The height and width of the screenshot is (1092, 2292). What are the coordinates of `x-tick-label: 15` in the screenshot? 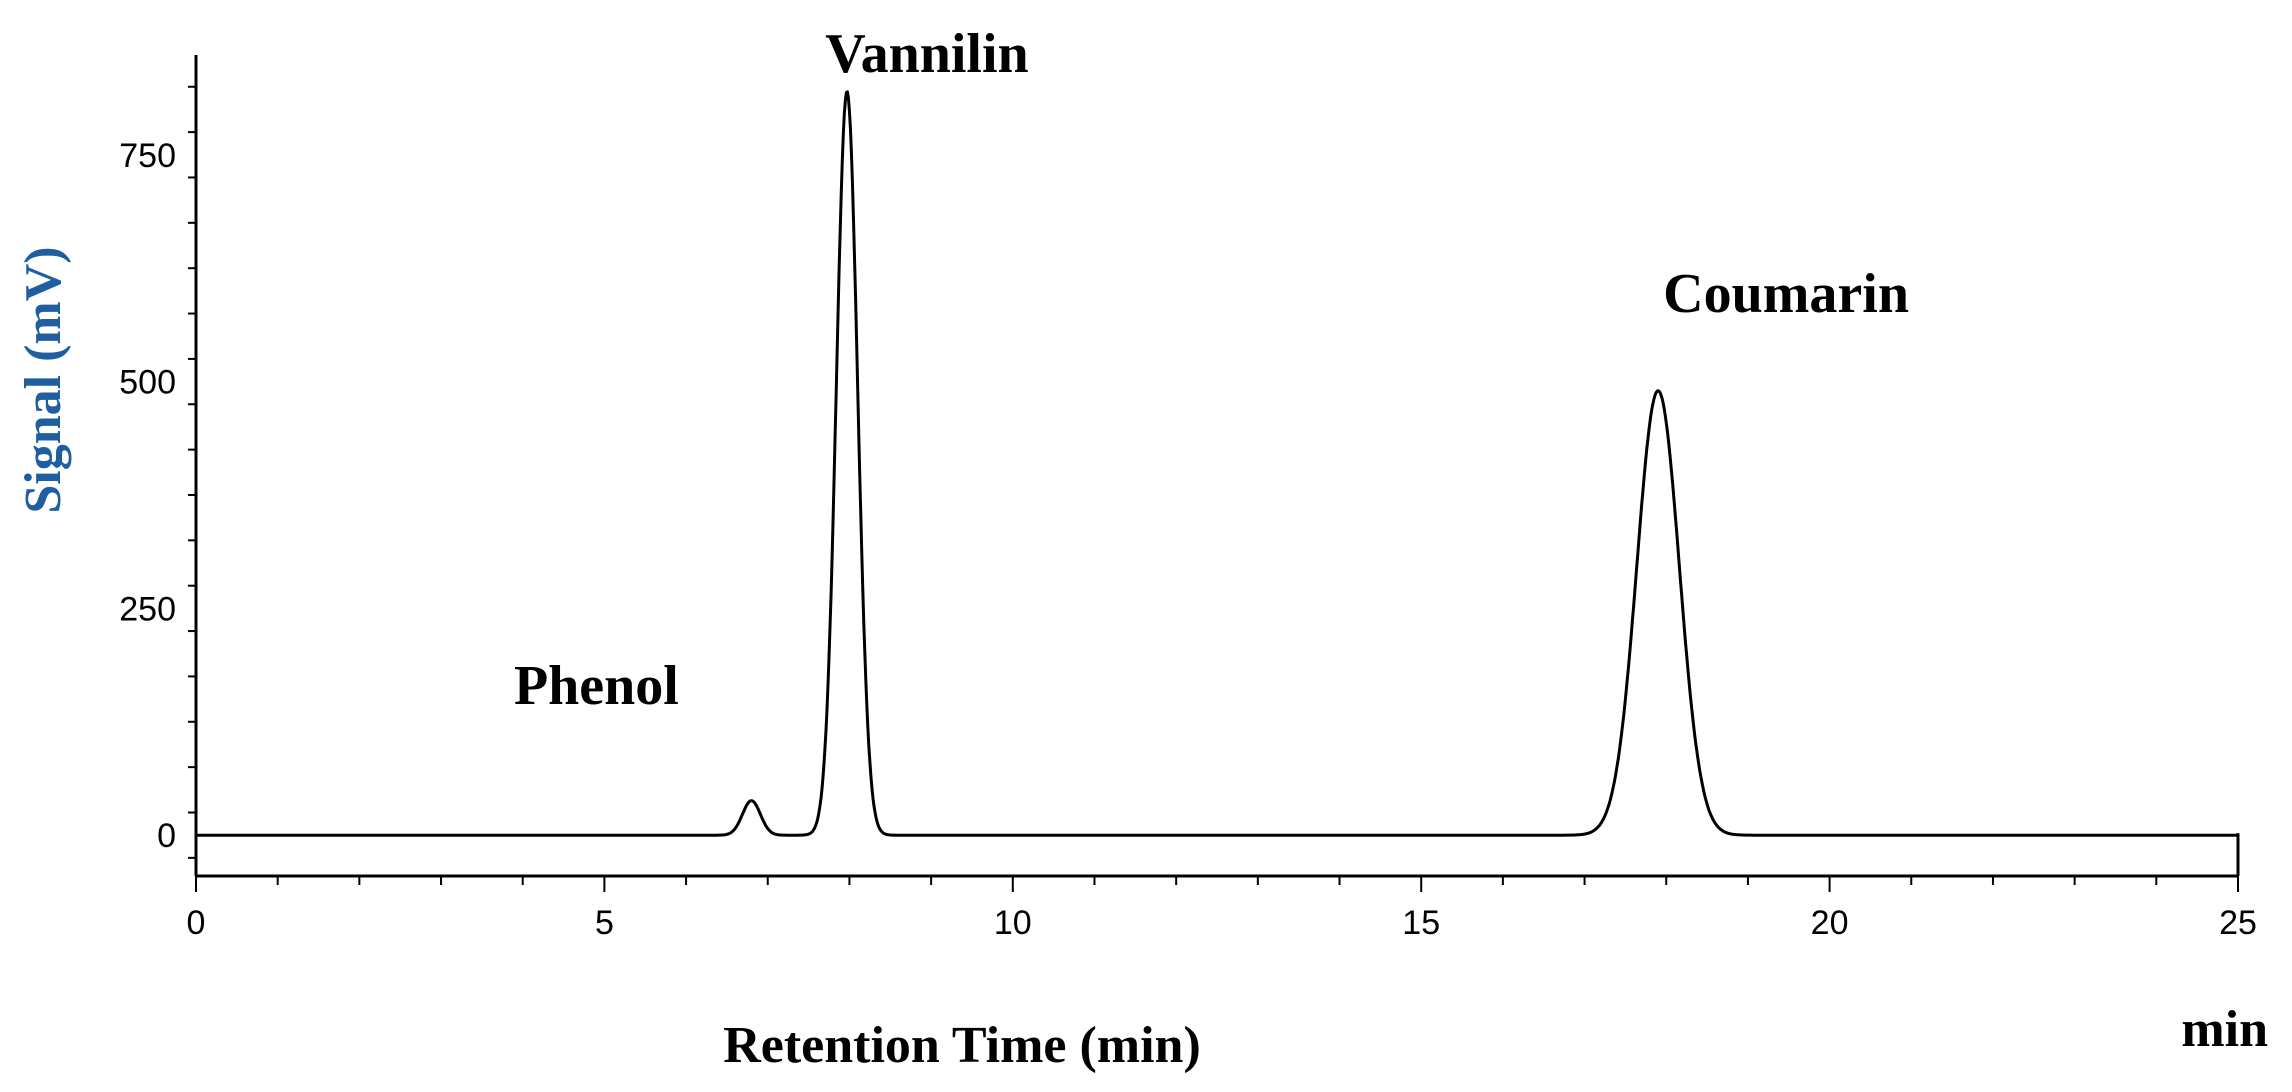 It's located at (1421, 923).